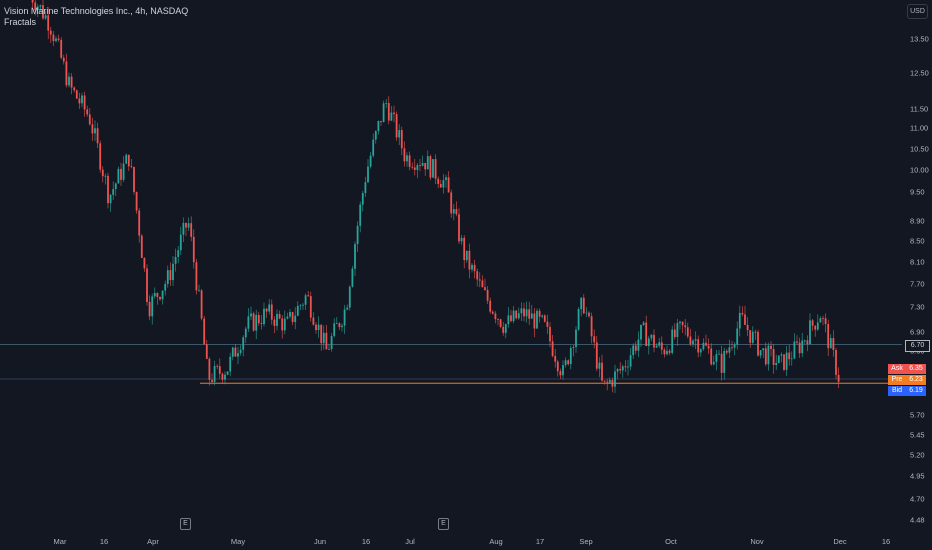 The width and height of the screenshot is (932, 550). What do you see at coordinates (897, 368) in the screenshot?
I see `ask-label: Ask` at bounding box center [897, 368].